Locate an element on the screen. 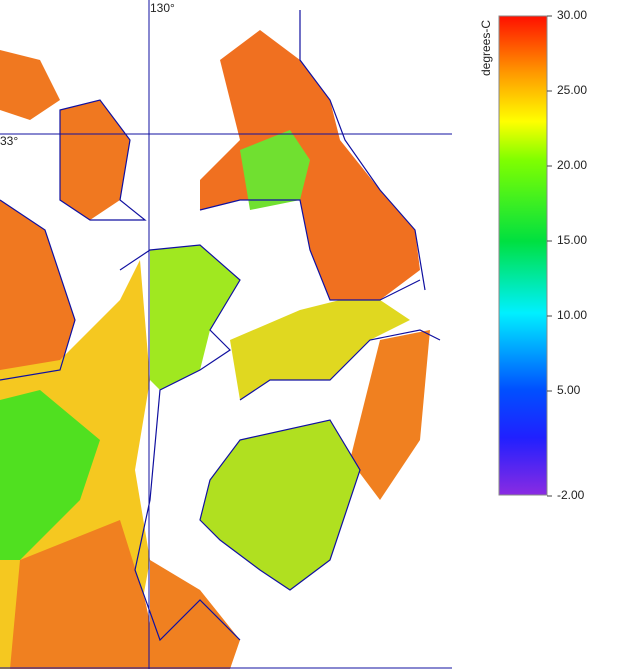  colorbar is located at coordinates (523, 255).